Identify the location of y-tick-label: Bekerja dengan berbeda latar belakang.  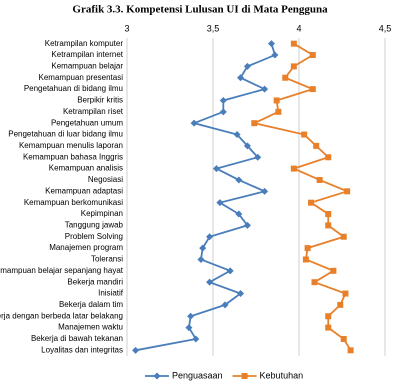
(61, 315).